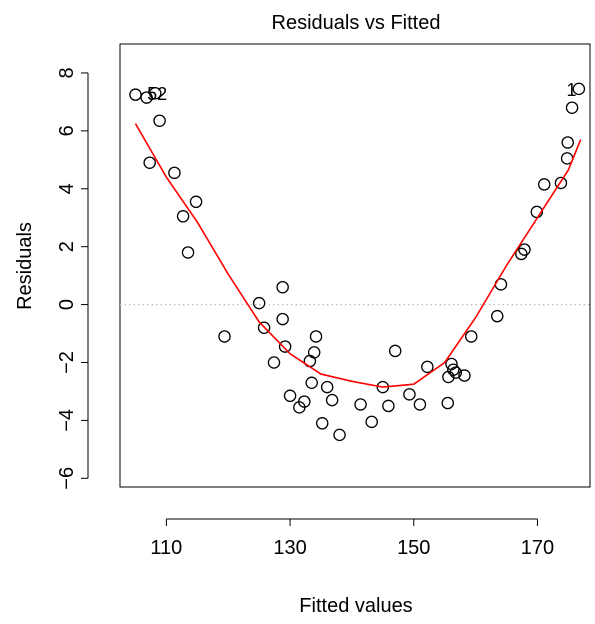  I want to click on point-annotation: 52, so click(157, 94).